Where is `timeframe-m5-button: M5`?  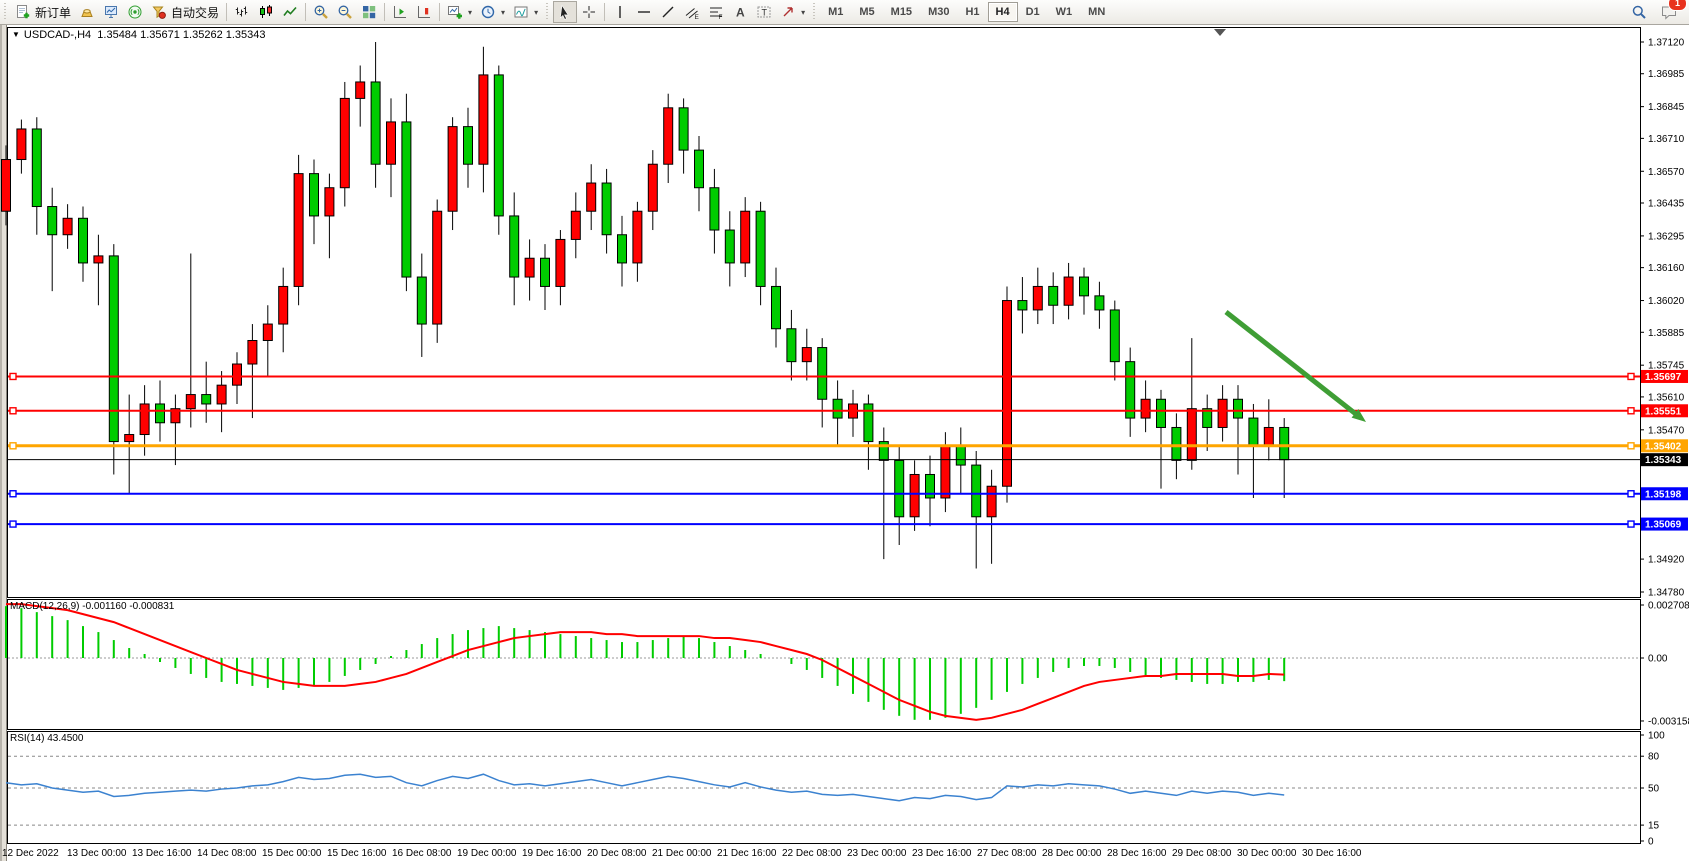 timeframe-m5-button: M5 is located at coordinates (866, 12).